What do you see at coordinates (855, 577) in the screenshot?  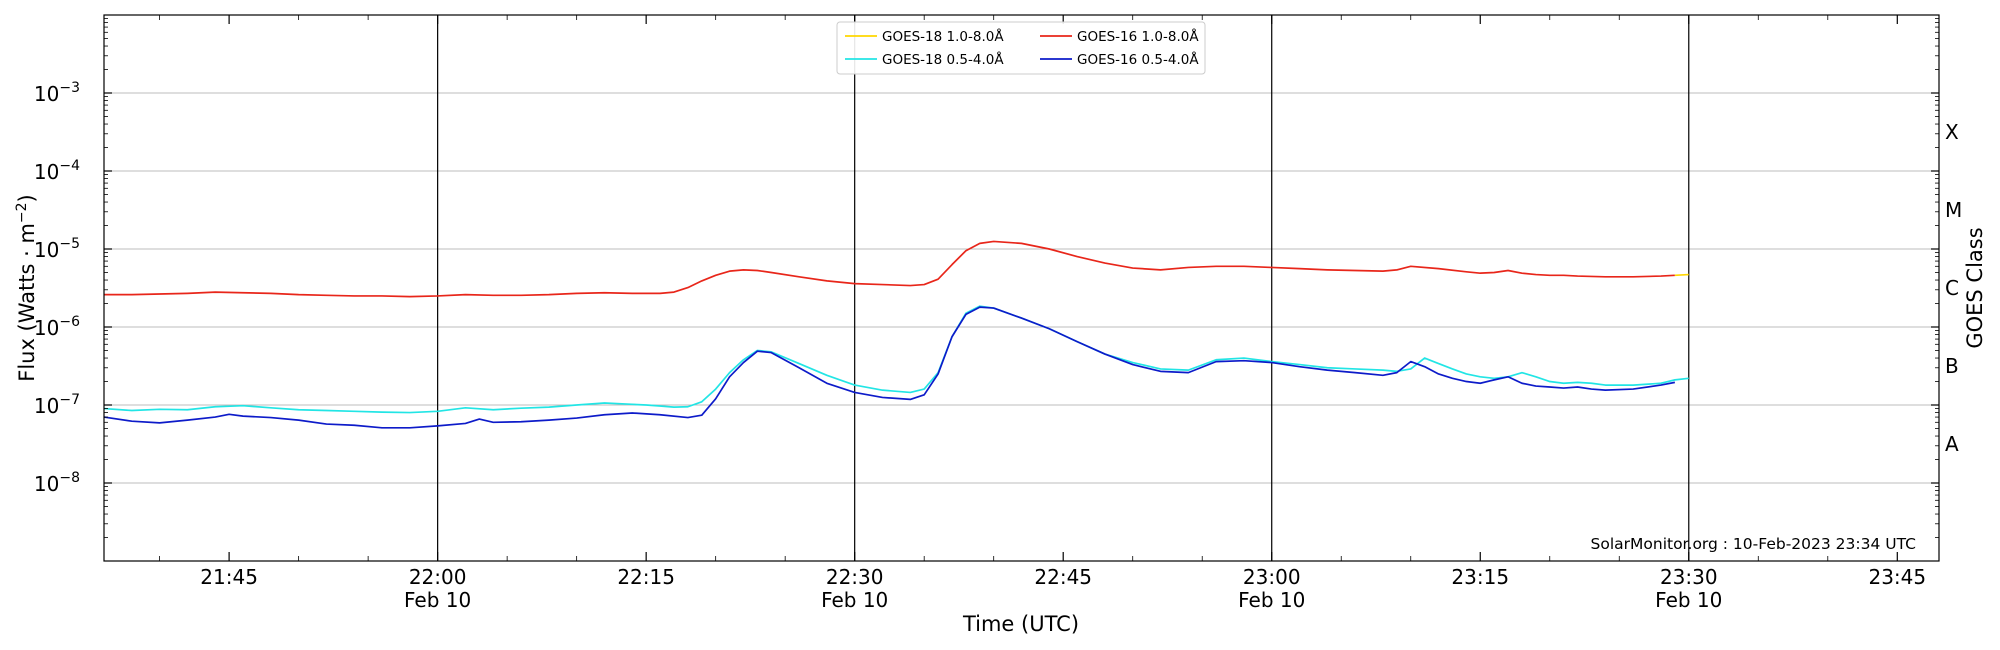 I see `x-tick-label: 22:30` at bounding box center [855, 577].